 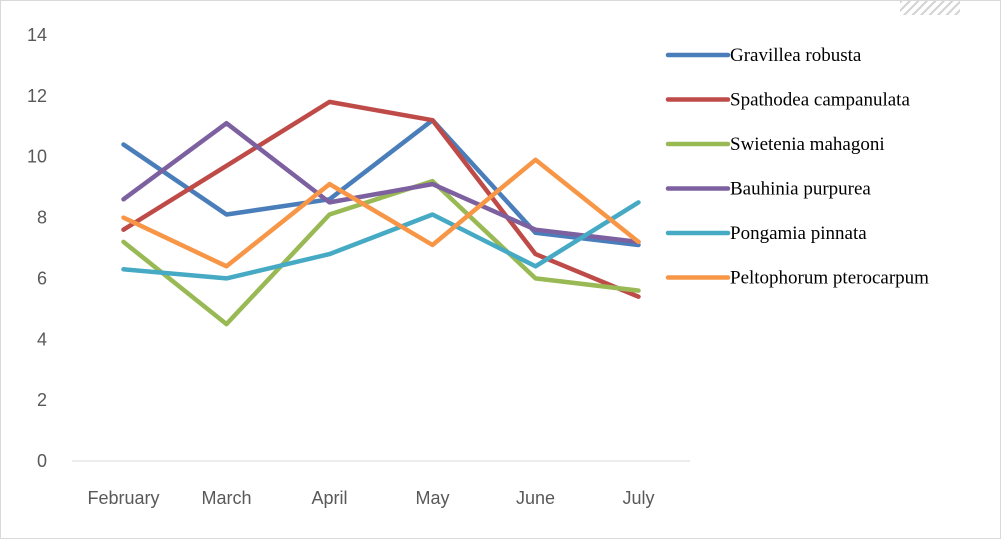 What do you see at coordinates (535, 498) in the screenshot?
I see `x-tick-label: June` at bounding box center [535, 498].